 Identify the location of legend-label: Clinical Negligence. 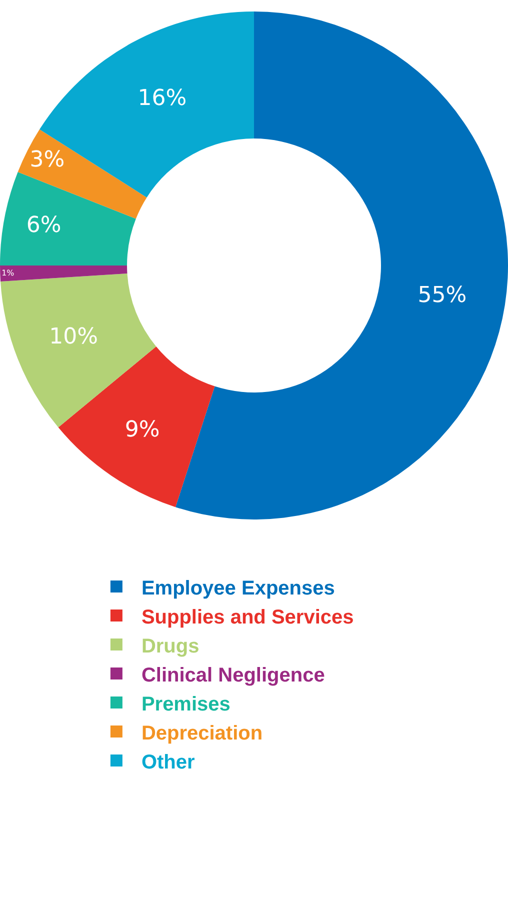
(233, 675).